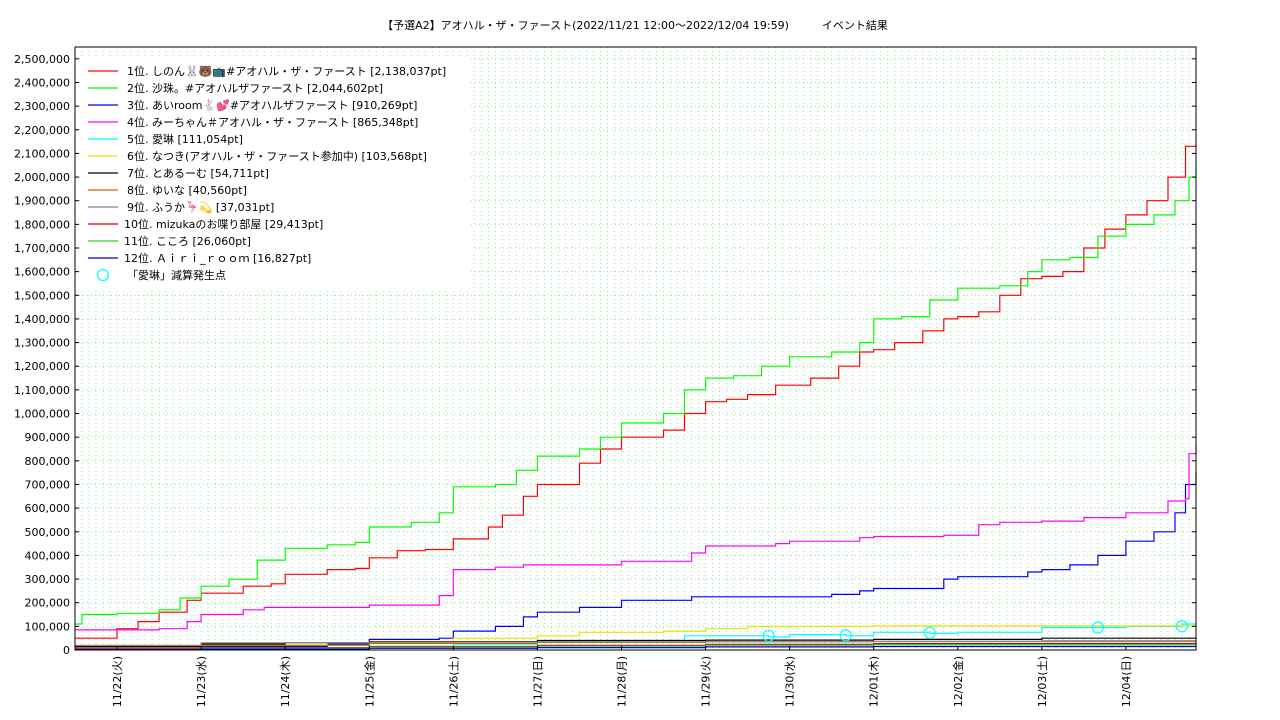 This screenshot has height=720, width=1280. What do you see at coordinates (706, 681) in the screenshot?
I see `x-tick-label: 11/29(火)` at bounding box center [706, 681].